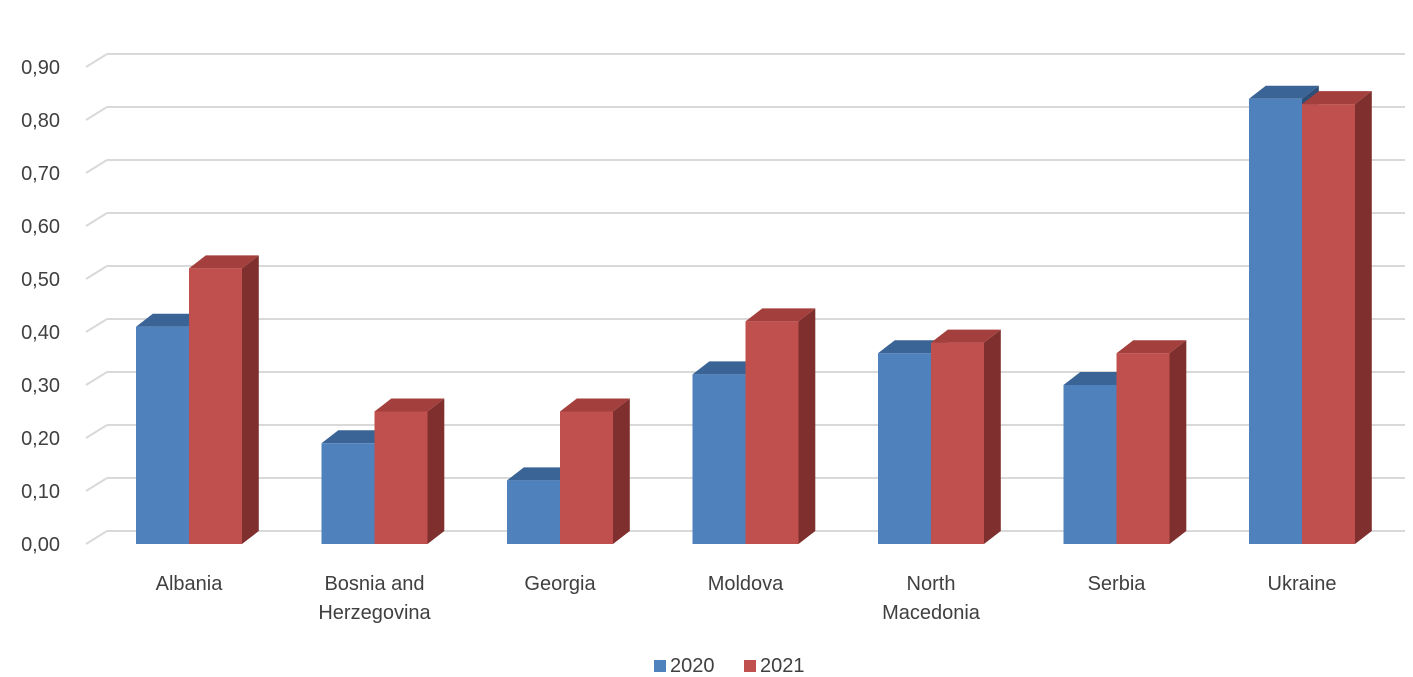  Describe the element at coordinates (931, 584) in the screenshot. I see `x-tick-label: North` at that location.